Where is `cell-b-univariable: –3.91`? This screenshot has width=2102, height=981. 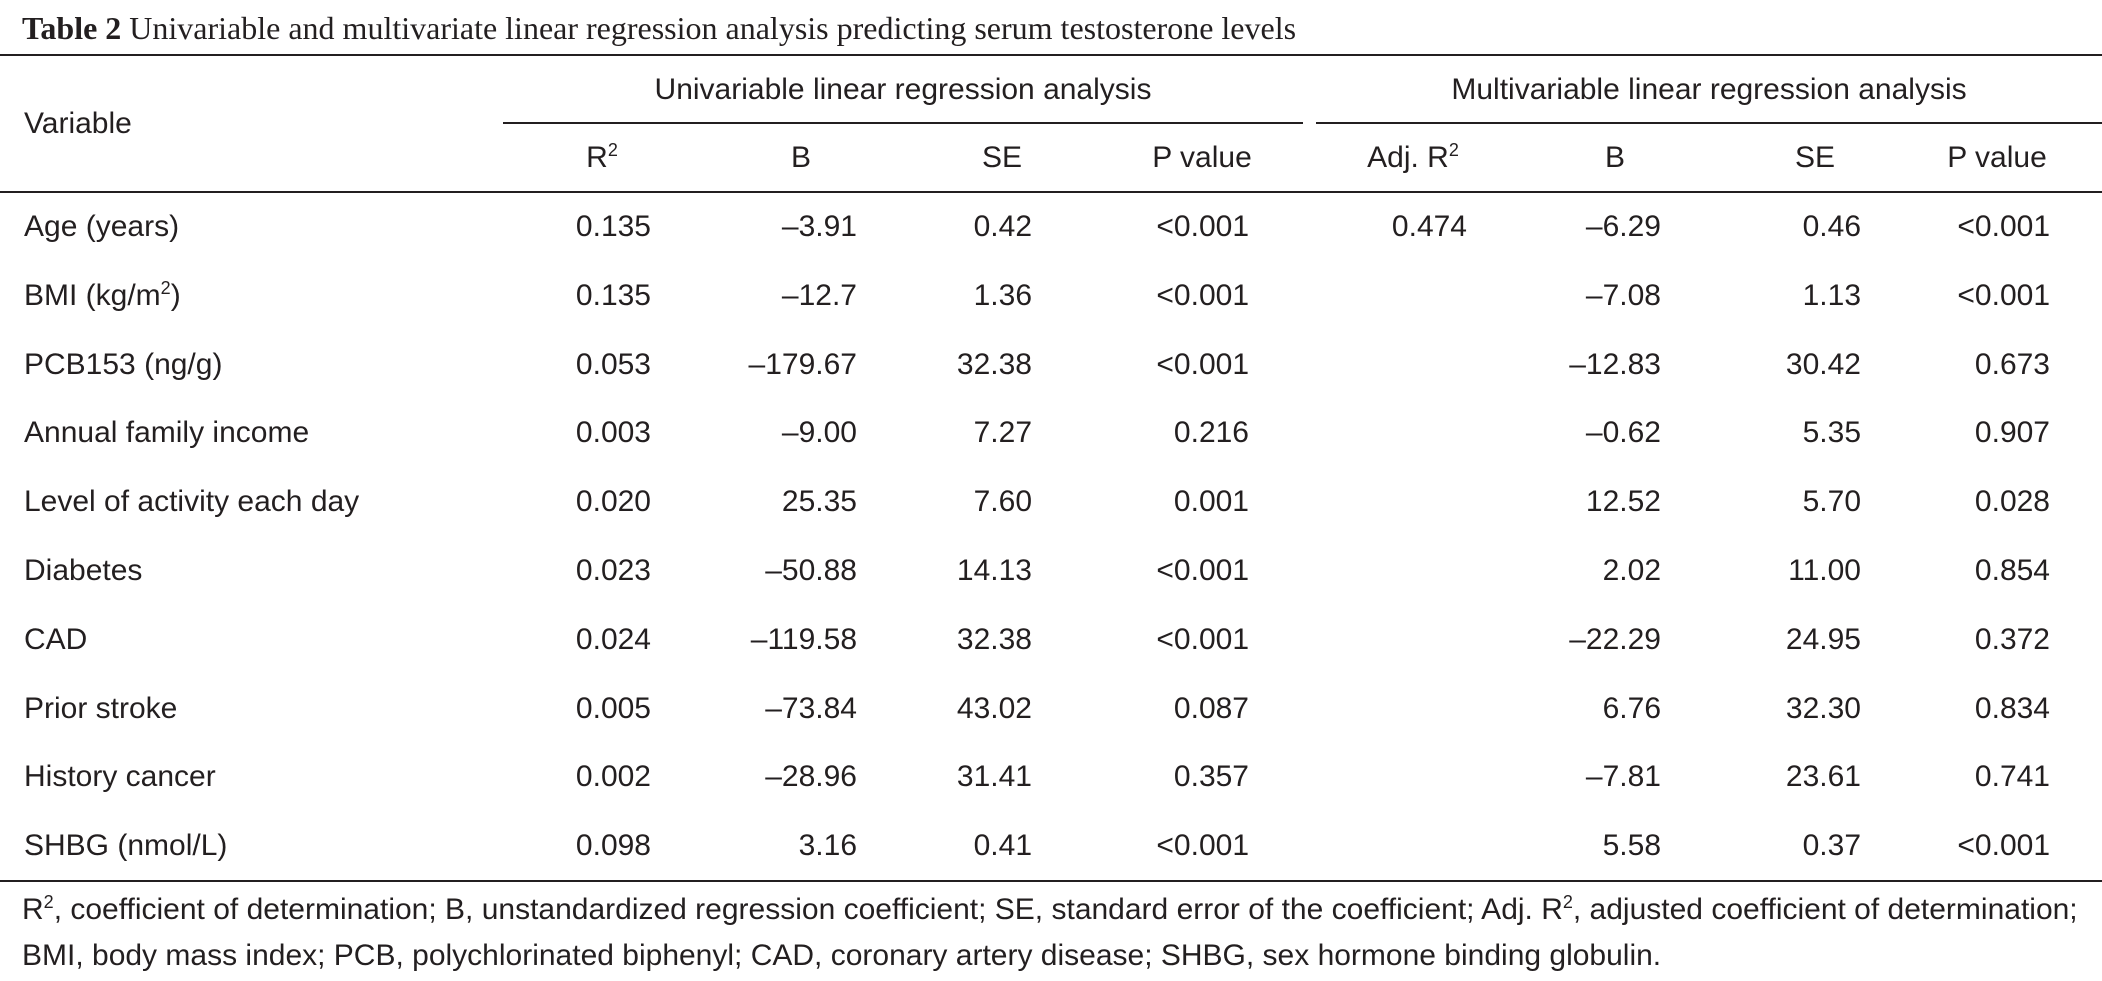
cell-b-univariable: –3.91 is located at coordinates (819, 226).